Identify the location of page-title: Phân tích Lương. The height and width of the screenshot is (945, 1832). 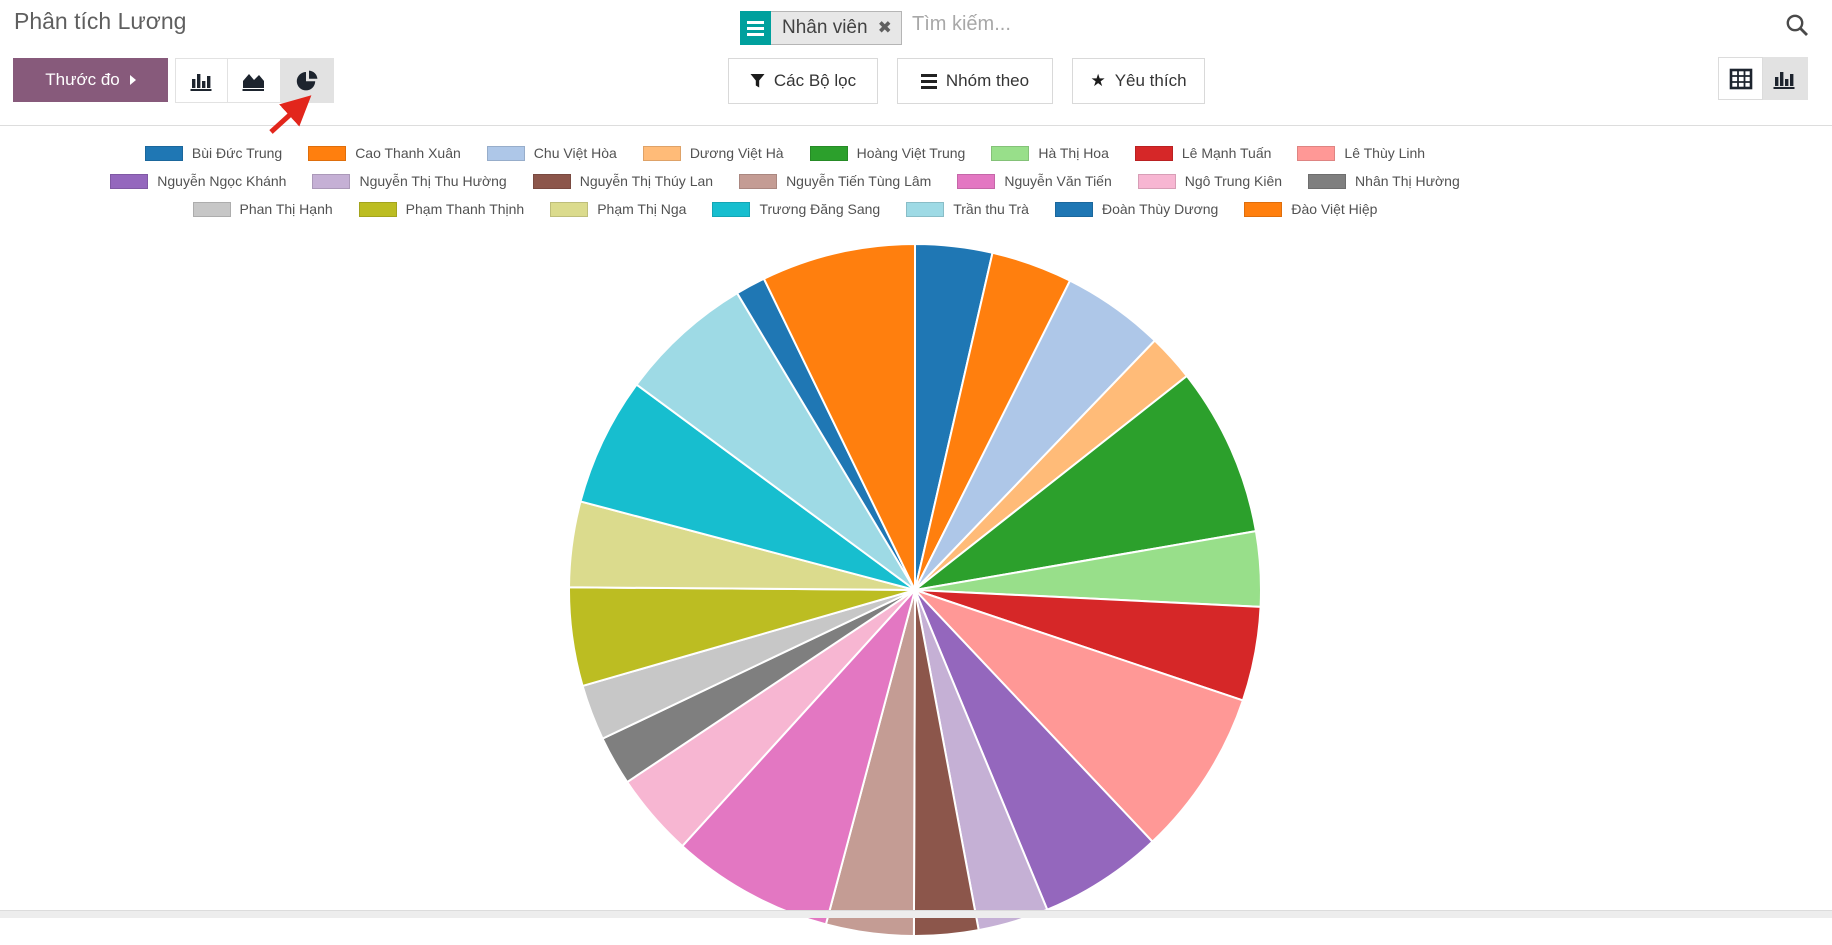
(100, 21).